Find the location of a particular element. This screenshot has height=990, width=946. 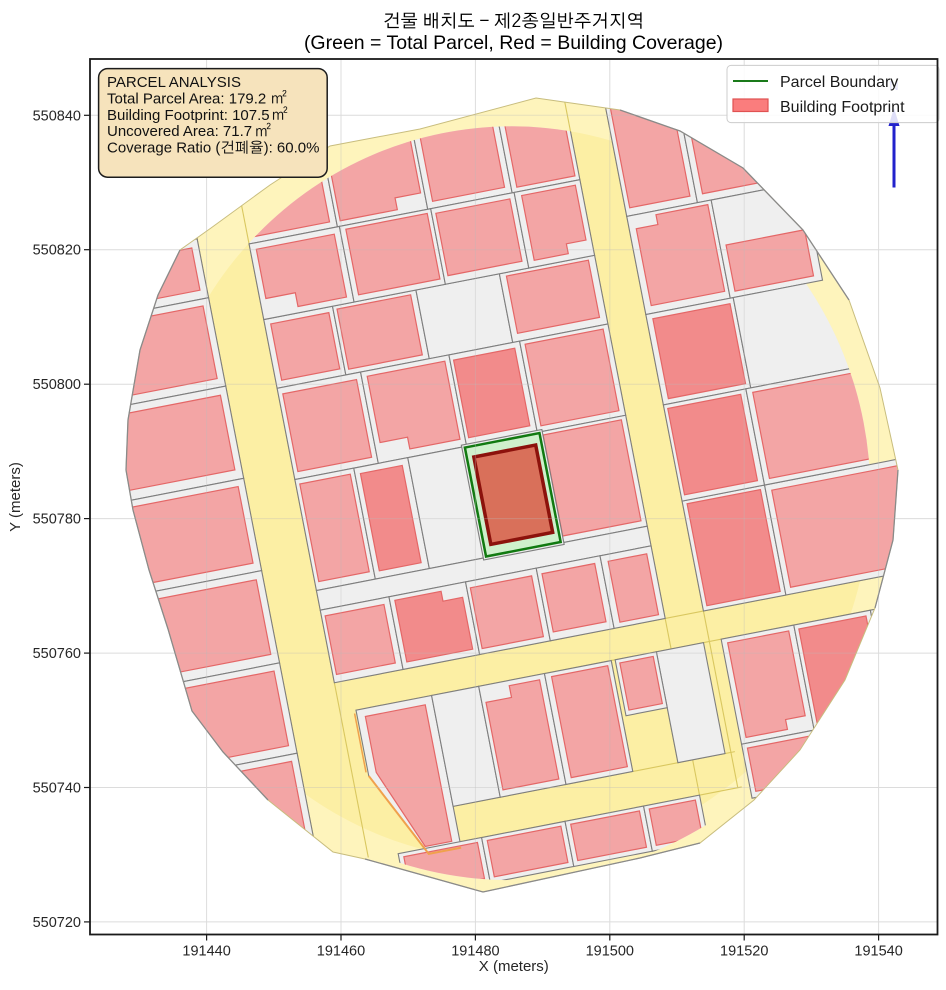

svg-text: PARCEL ANALYSIS is located at coordinates (174, 82).